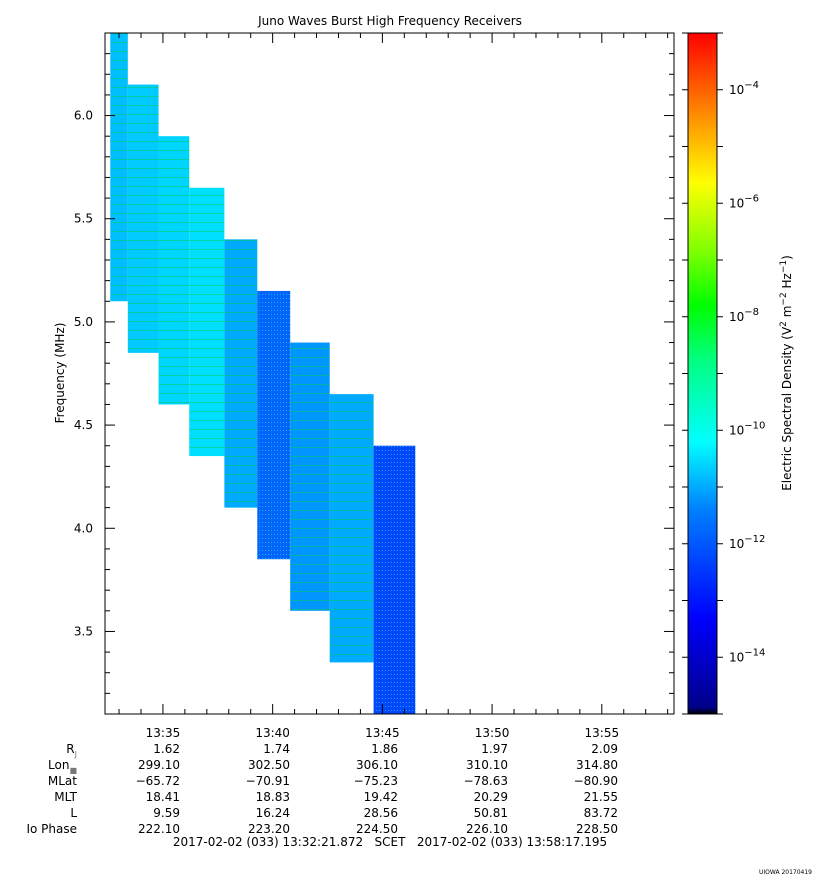 Image resolution: width=815 pixels, height=880 pixels. Describe the element at coordinates (83, 219) in the screenshot. I see `y-tick-label: 5.5` at that location.